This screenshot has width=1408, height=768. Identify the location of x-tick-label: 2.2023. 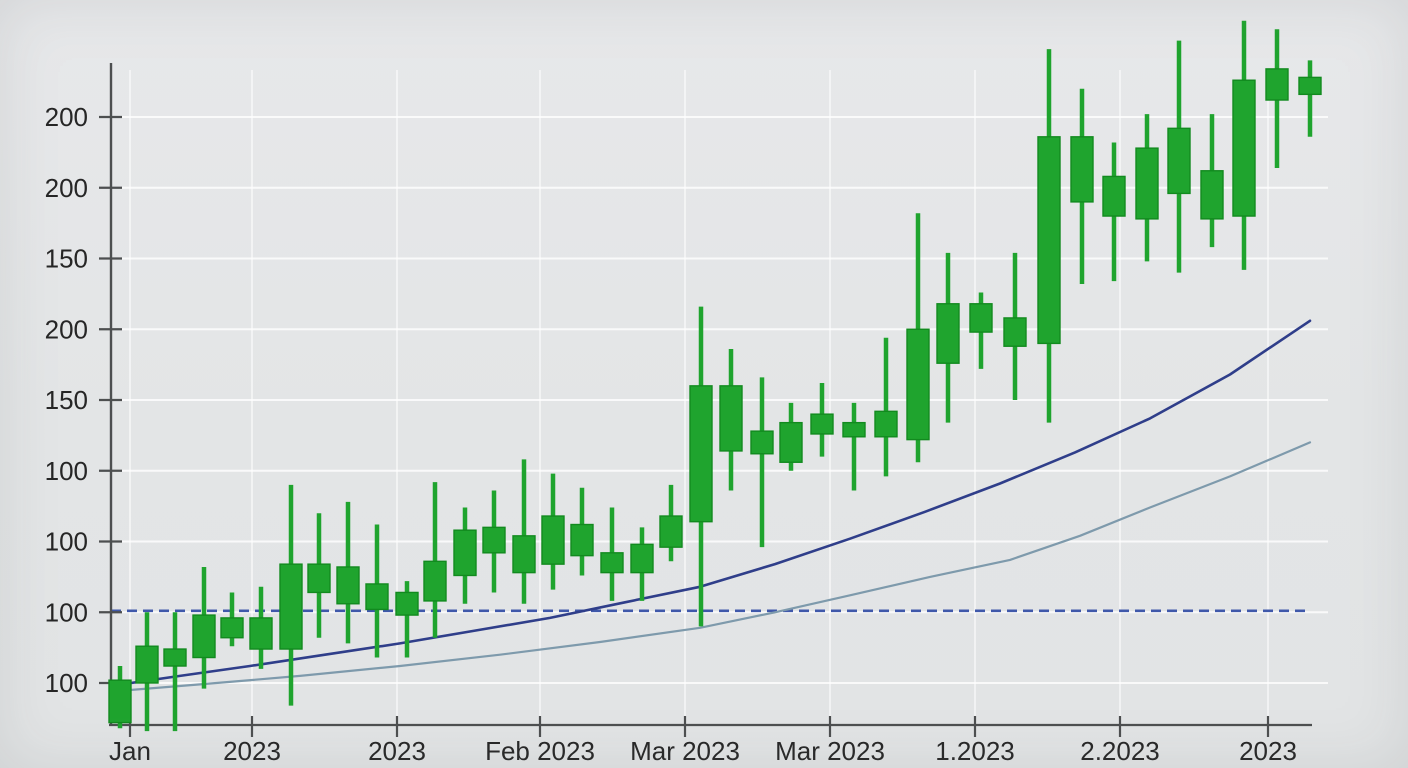
(1120, 751).